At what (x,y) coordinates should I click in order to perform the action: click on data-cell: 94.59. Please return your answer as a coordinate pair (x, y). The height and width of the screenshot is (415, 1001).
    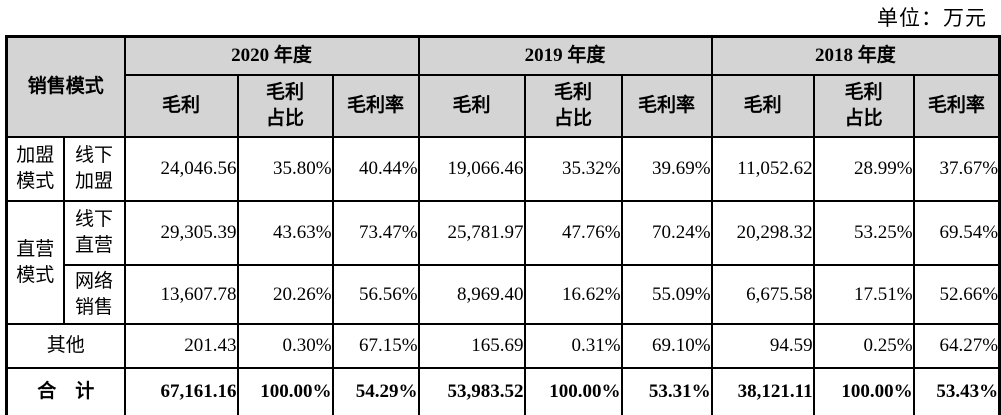
    Looking at the image, I should click on (762, 346).